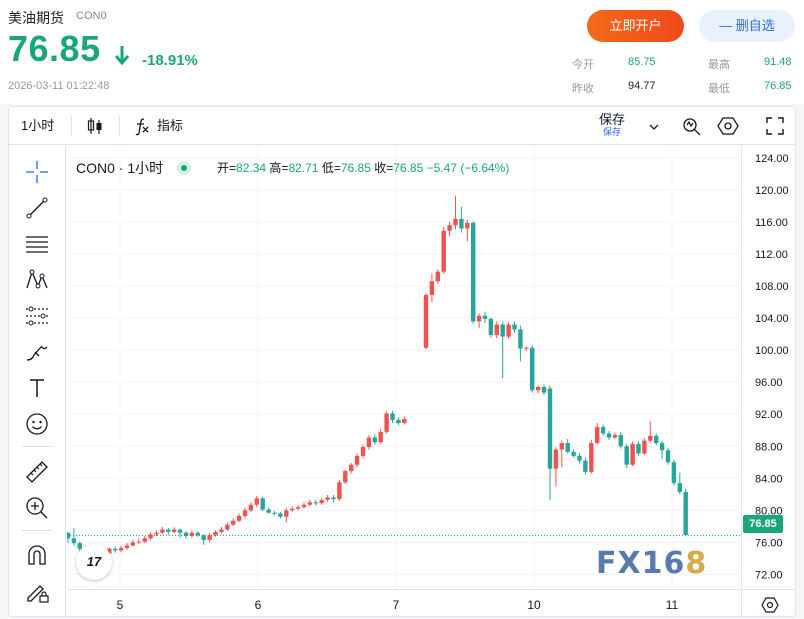 This screenshot has height=619, width=804. What do you see at coordinates (769, 511) in the screenshot?
I see `price-tick-label: 80.00` at bounding box center [769, 511].